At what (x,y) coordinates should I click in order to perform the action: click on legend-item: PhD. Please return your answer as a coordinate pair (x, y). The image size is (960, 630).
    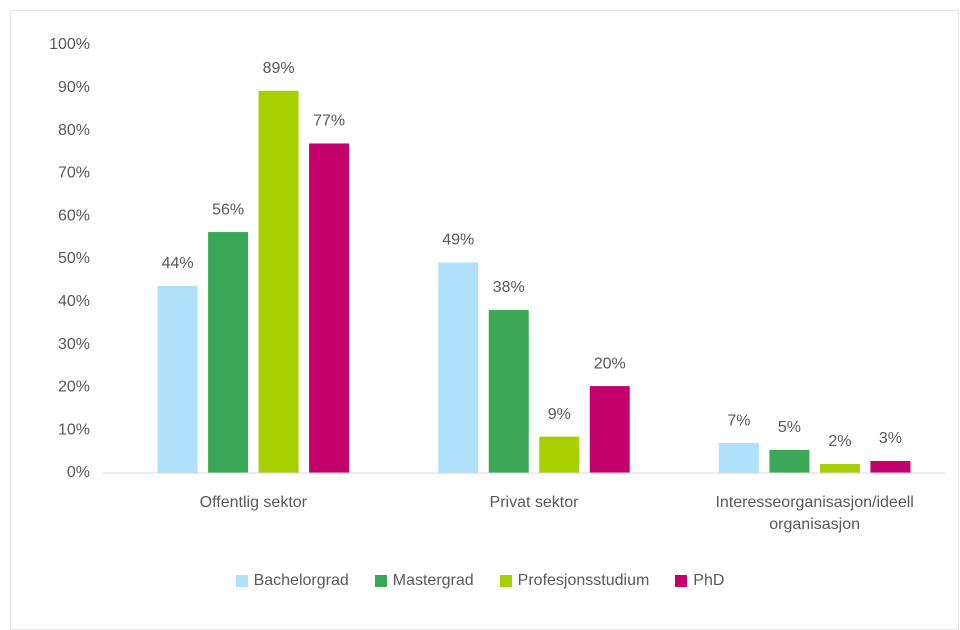
    Looking at the image, I should click on (699, 581).